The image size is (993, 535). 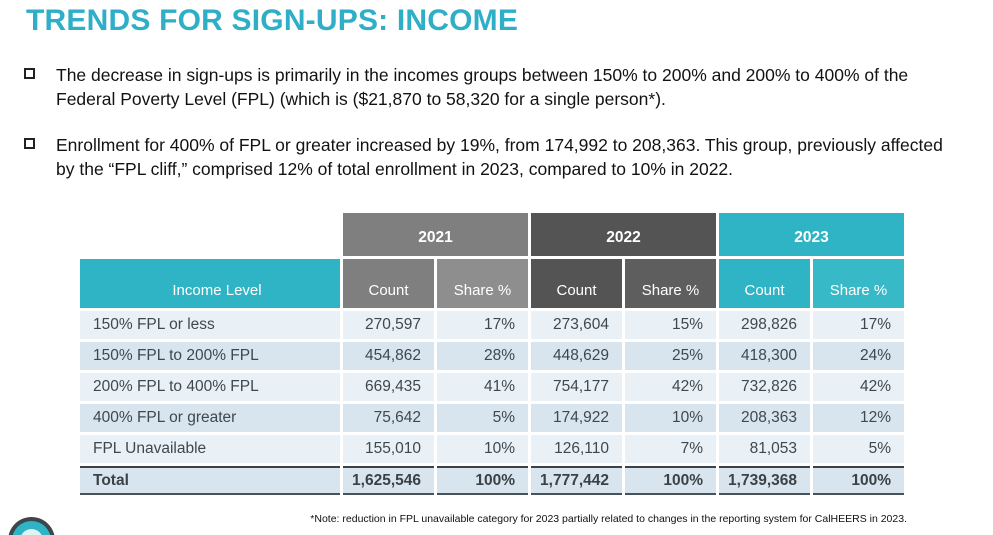 I want to click on count-header-2021: Count, so click(x=388, y=283).